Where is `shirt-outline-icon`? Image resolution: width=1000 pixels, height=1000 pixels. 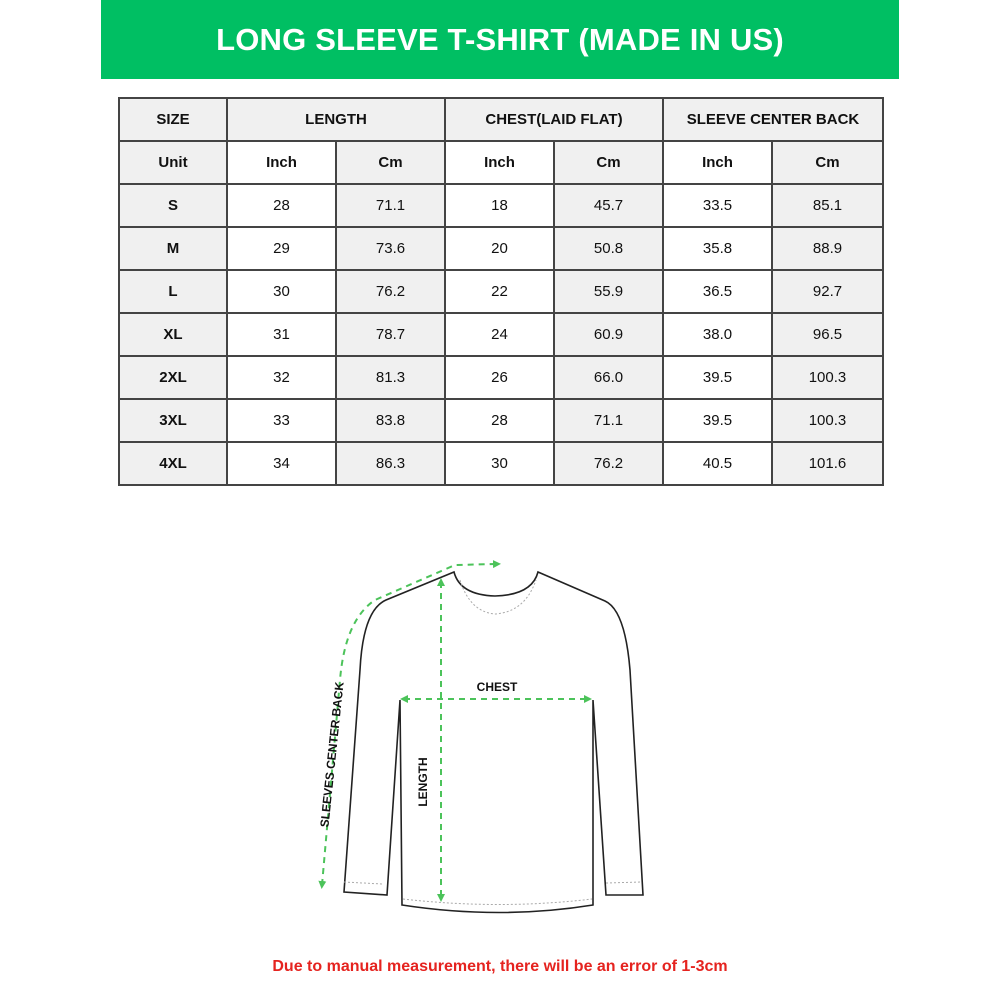
shirt-outline-icon is located at coordinates (493, 742).